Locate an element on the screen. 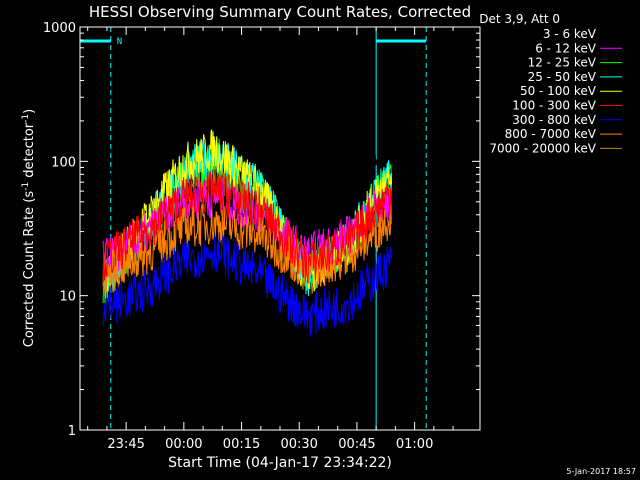  footer-timestamp: 5-Jan-2017 18:57 is located at coordinates (601, 471).